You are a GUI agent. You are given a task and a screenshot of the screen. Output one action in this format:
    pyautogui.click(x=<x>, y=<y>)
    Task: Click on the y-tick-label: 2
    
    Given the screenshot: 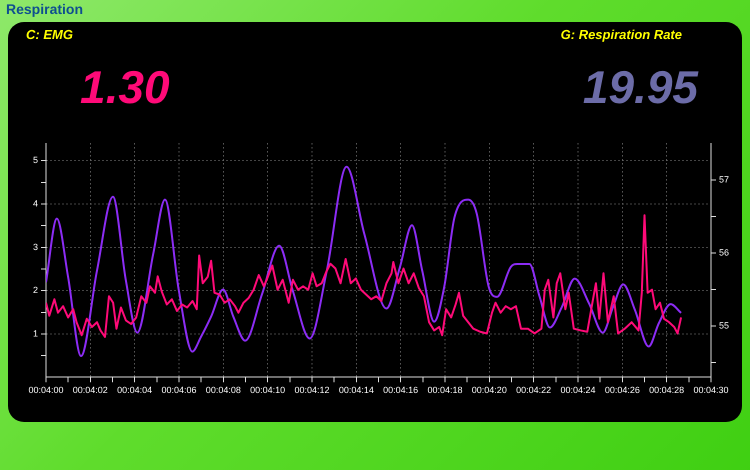 What is the action you would take?
    pyautogui.click(x=35, y=290)
    